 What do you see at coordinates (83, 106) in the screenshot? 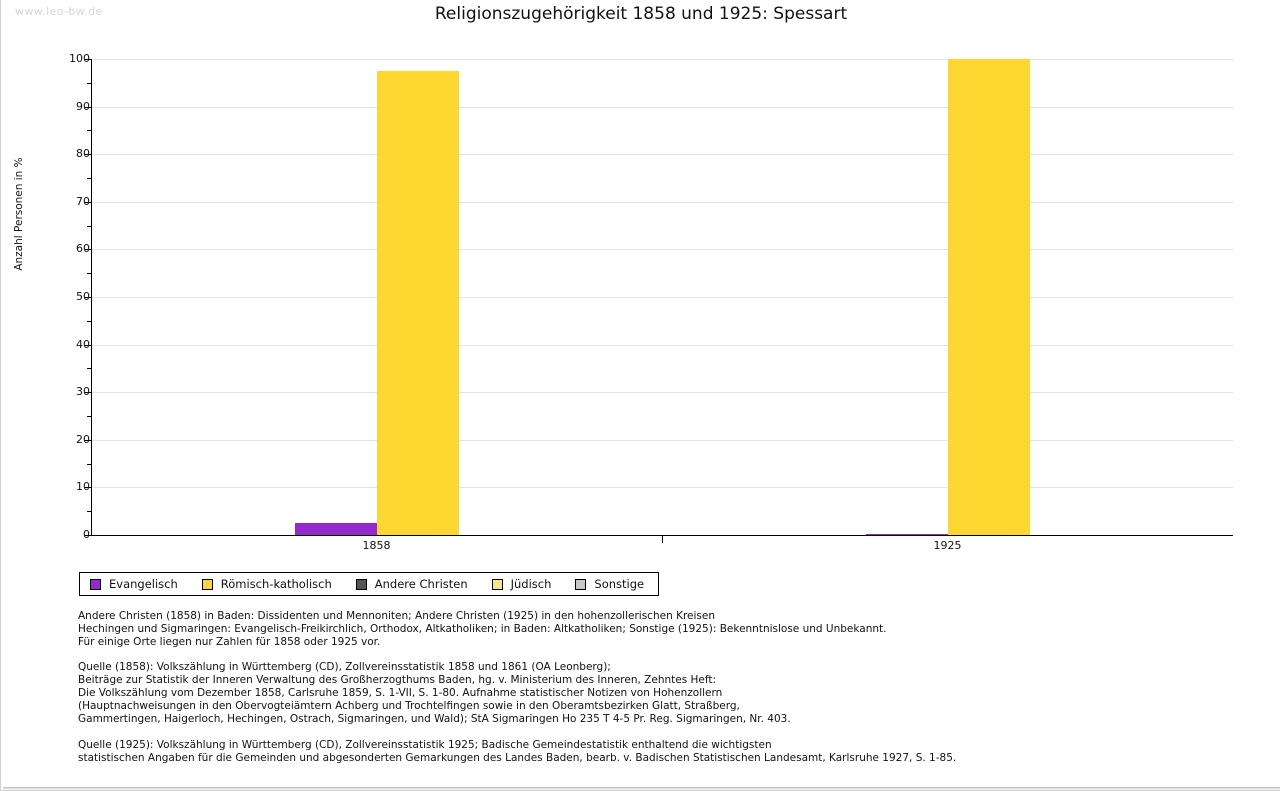
I see `y-axis-tick-label: 90` at bounding box center [83, 106].